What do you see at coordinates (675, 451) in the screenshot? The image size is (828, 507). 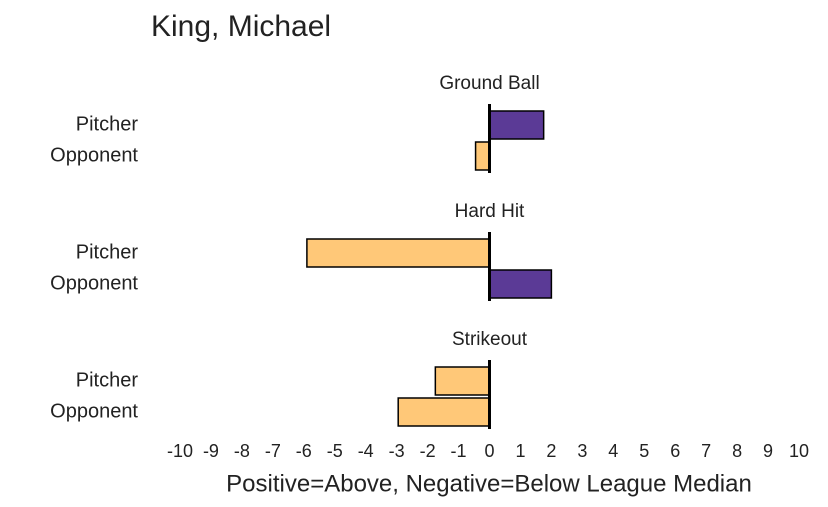 I see `x-tick-label: 6` at bounding box center [675, 451].